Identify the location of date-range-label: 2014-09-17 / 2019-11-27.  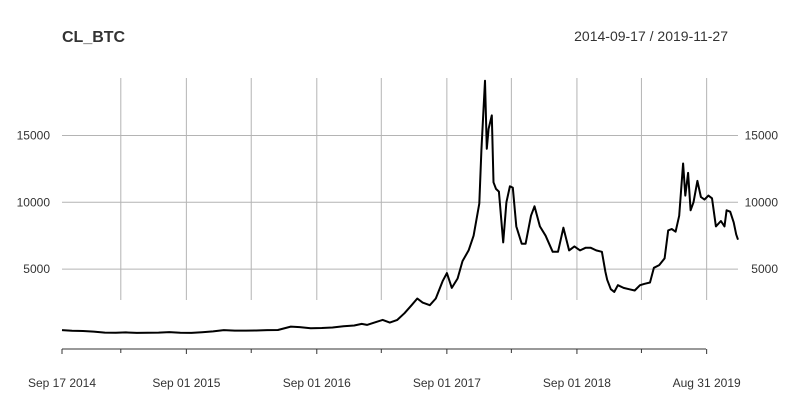
(651, 36).